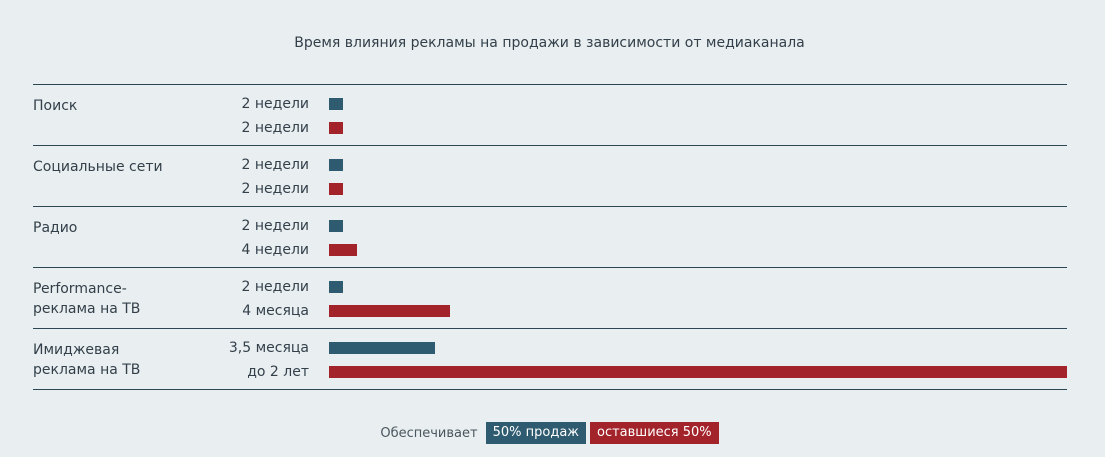  Describe the element at coordinates (55, 228) in the screenshot. I see `category-label-line: Радио` at that location.